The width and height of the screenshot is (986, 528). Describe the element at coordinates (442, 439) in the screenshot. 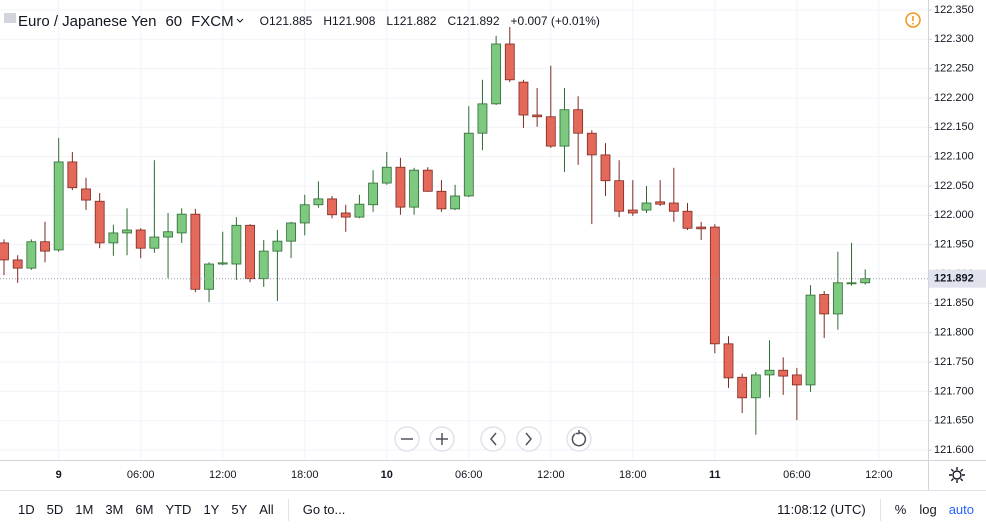

I see `zoom-in-icon` at that location.